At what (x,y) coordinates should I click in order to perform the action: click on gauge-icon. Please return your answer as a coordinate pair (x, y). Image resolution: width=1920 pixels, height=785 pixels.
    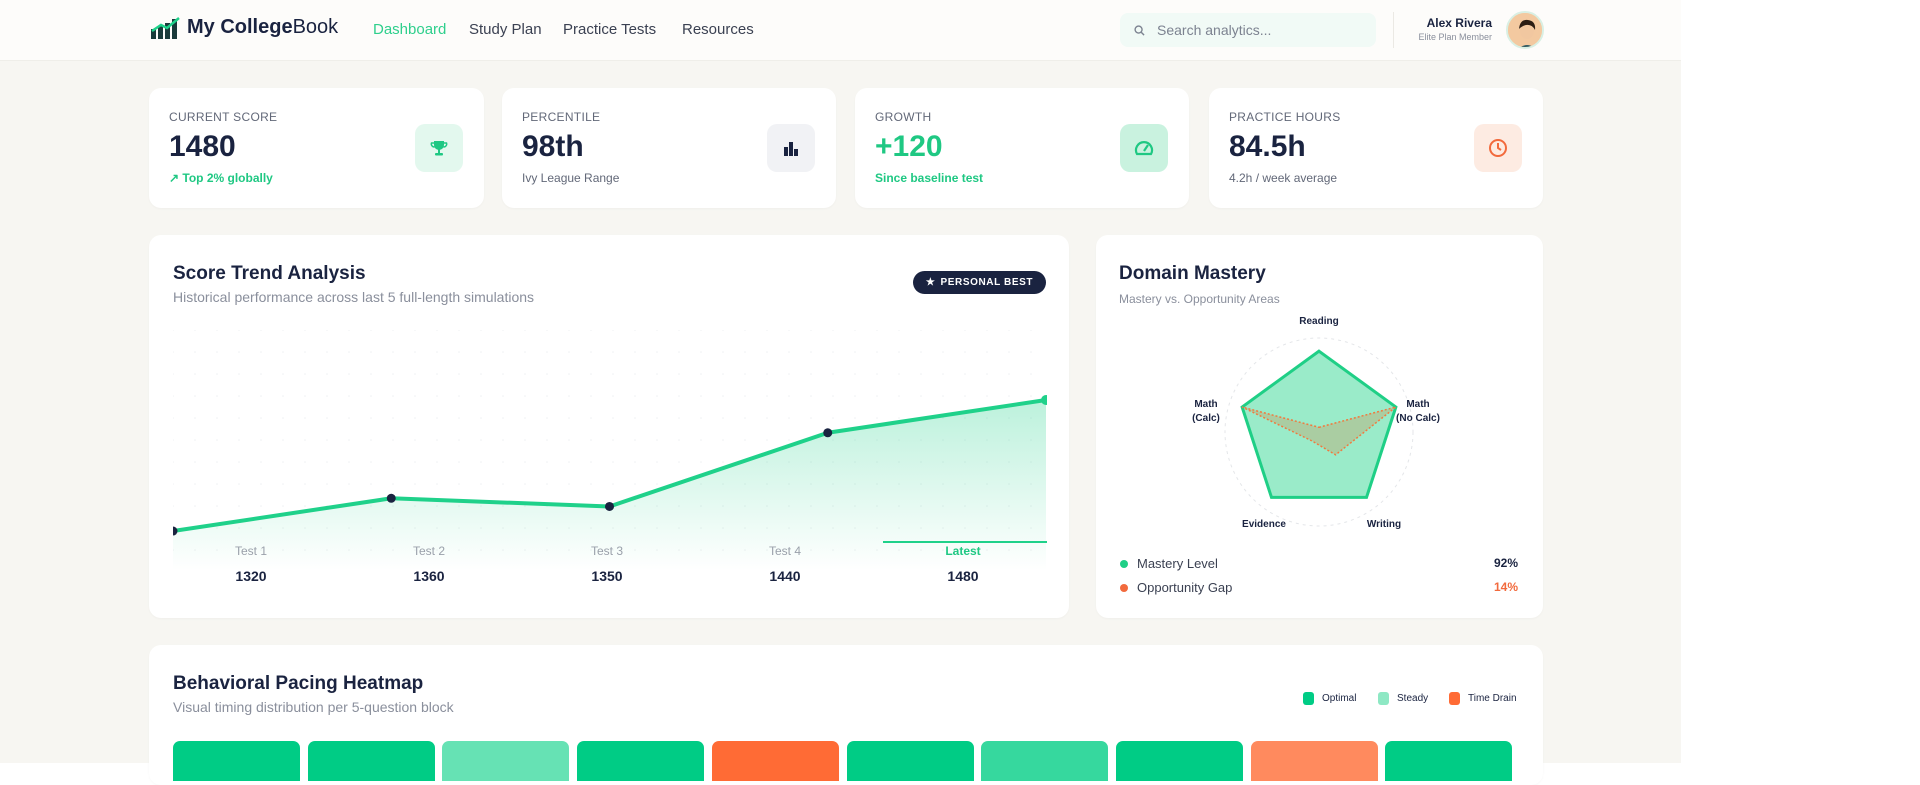
    Looking at the image, I should click on (1144, 148).